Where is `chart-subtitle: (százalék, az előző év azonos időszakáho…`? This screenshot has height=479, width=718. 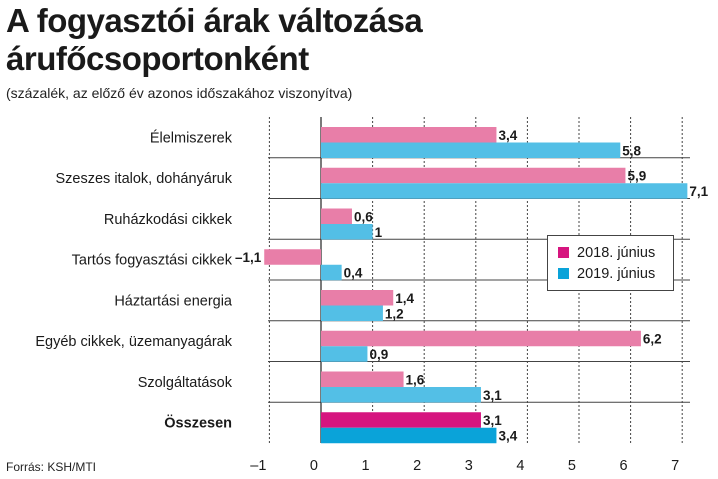 chart-subtitle: (százalék, az előző év azonos időszakáho… is located at coordinates (179, 93).